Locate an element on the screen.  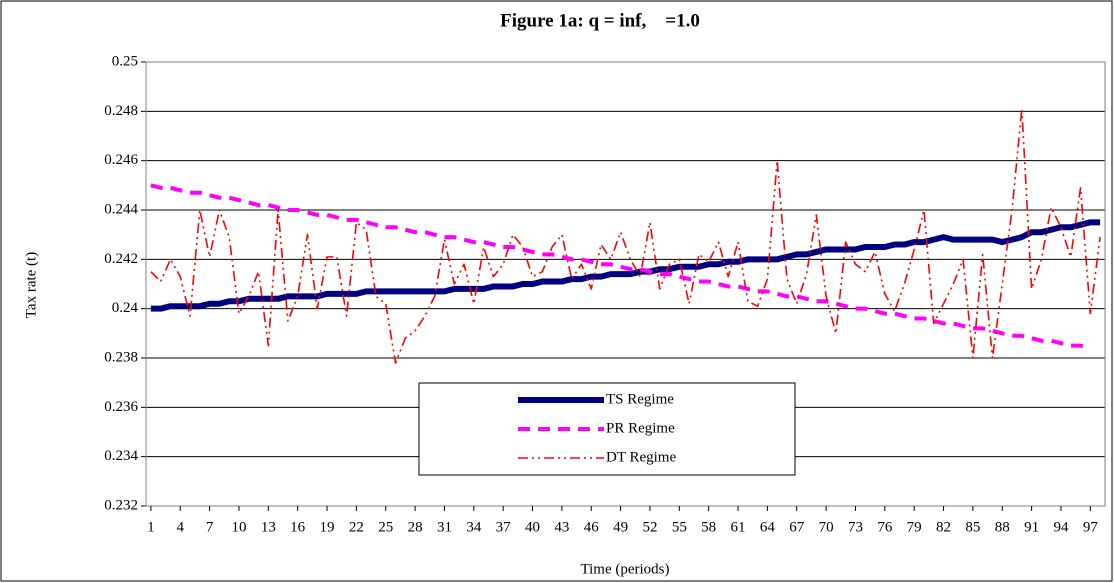
x-tick-label: 82 is located at coordinates (943, 527).